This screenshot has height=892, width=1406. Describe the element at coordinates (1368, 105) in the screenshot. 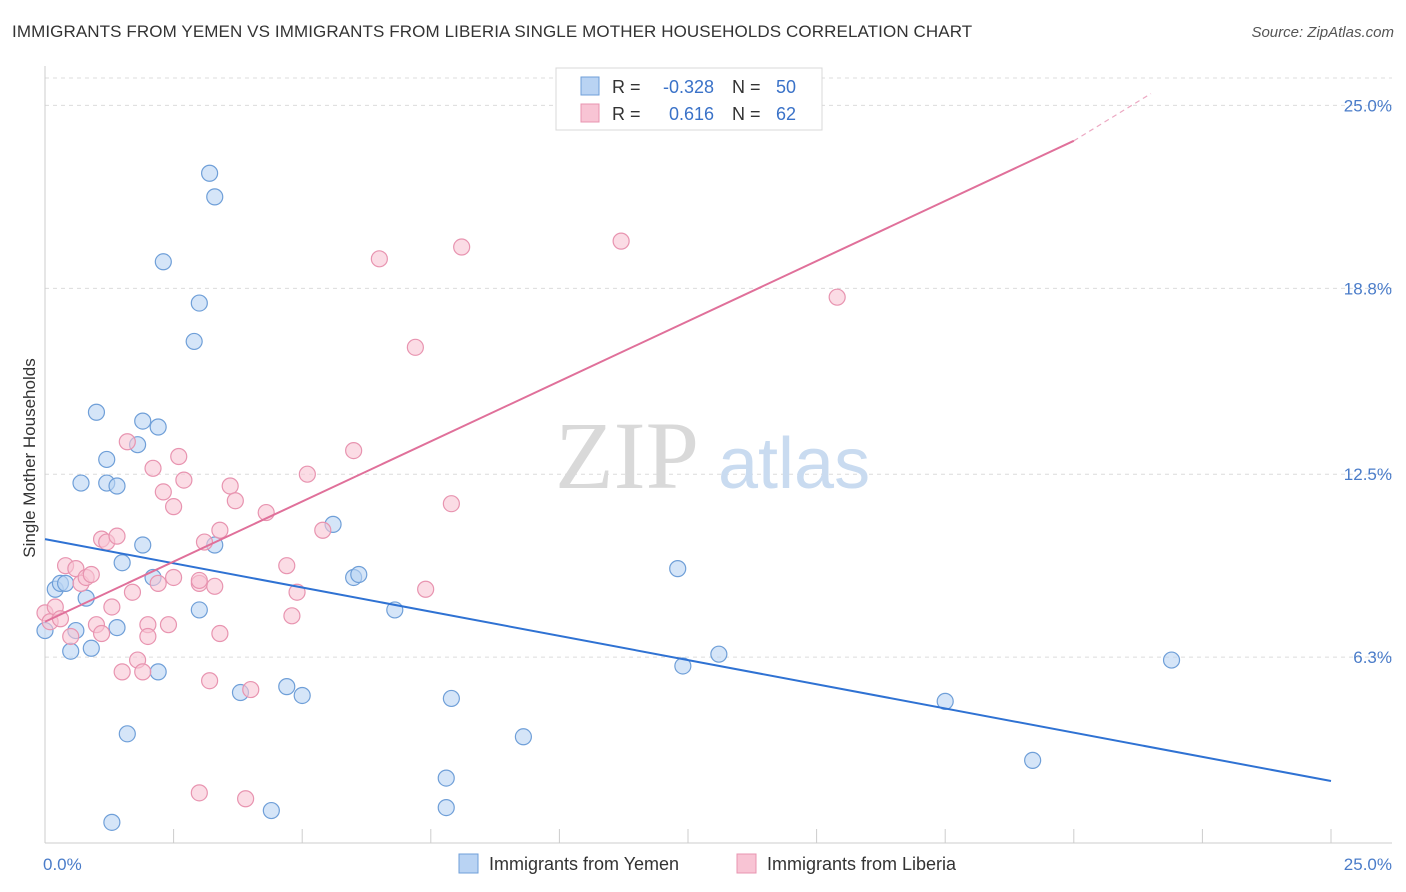

I see `y-tick-label: 25.0%` at that location.